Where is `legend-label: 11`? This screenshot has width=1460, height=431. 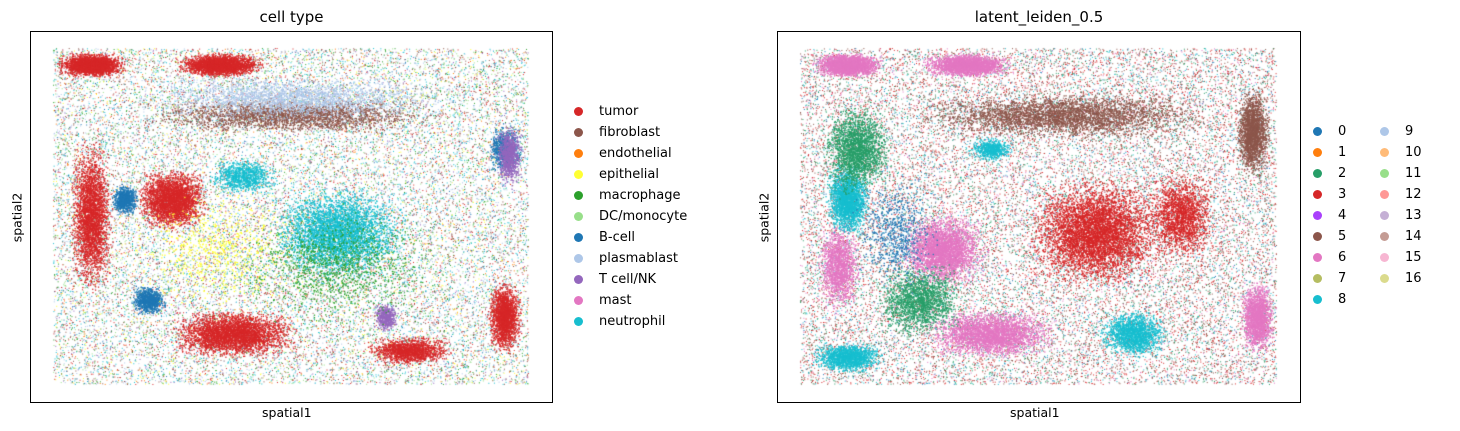
legend-label: 11 is located at coordinates (1413, 173).